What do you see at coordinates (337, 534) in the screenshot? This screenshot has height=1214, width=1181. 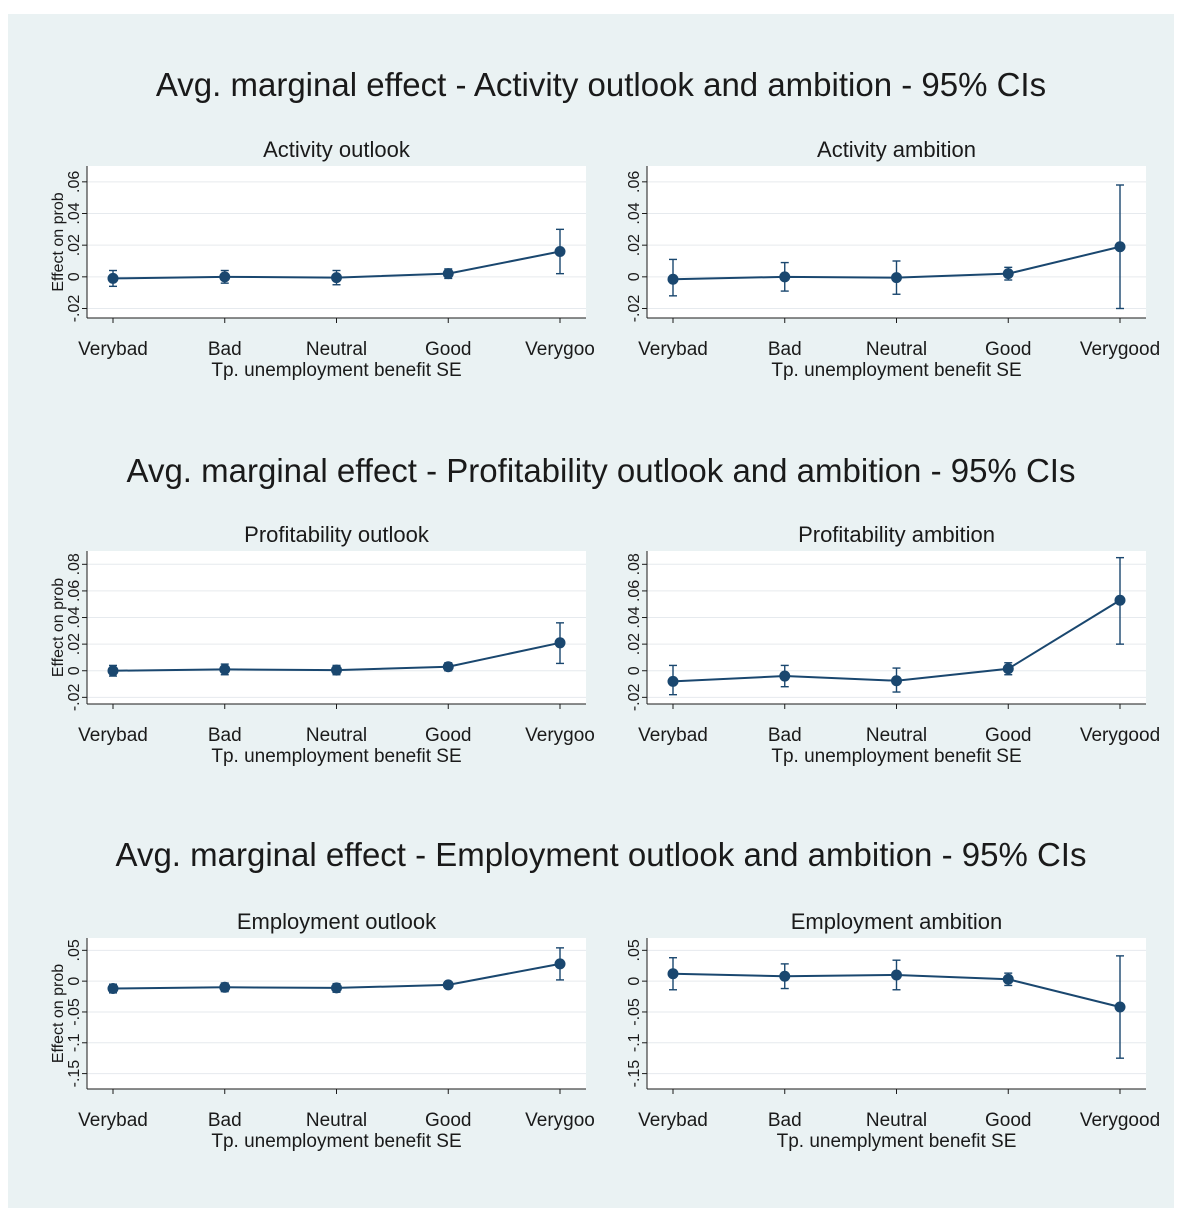 I see `panel-title: Profitability outlook` at bounding box center [337, 534].